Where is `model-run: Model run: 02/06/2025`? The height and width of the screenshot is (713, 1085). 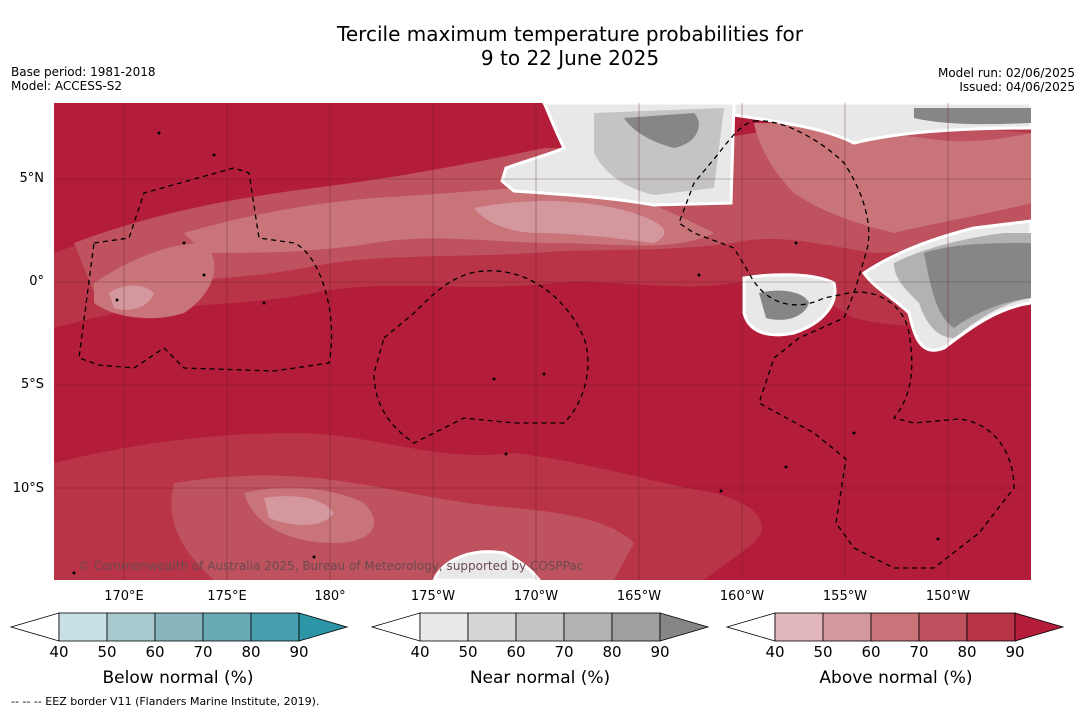 model-run: Model run: 02/06/2025 is located at coordinates (1006, 73).